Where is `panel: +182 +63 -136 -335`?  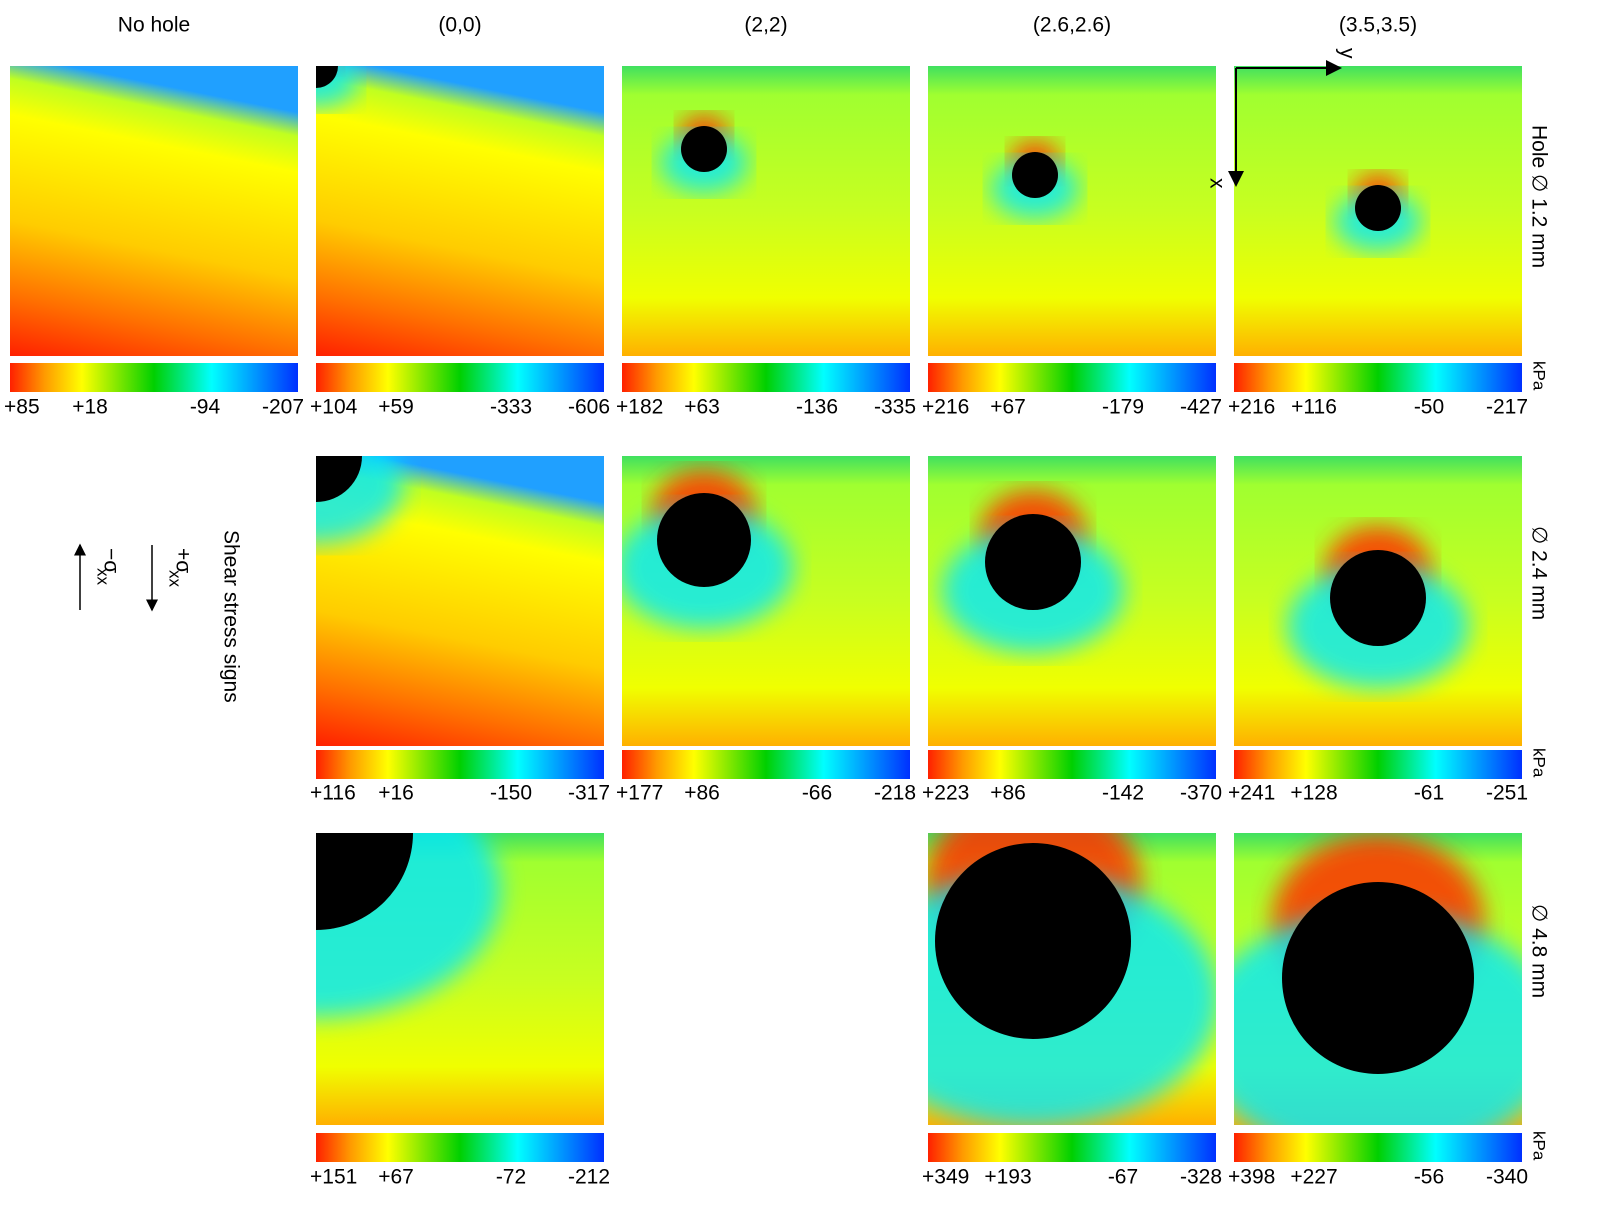
panel: +182 +63 -136 -335 is located at coordinates (766, 242).